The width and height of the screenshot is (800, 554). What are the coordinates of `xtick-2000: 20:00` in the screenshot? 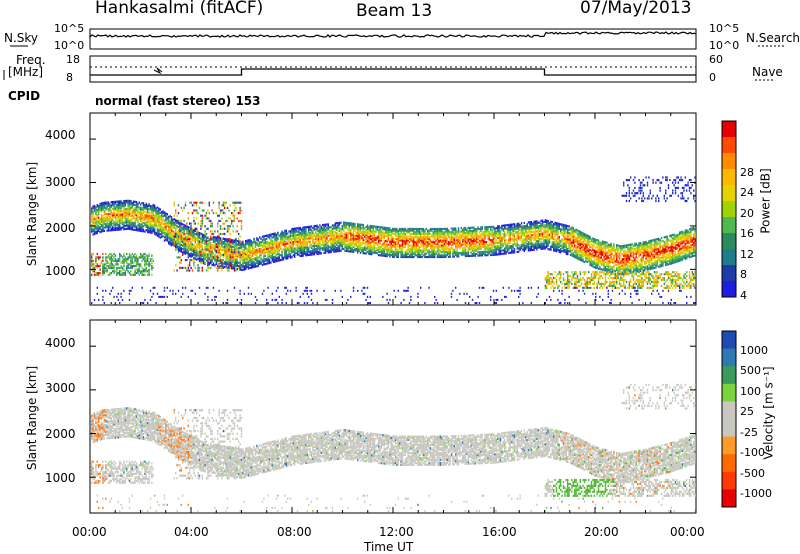 It's located at (601, 532).